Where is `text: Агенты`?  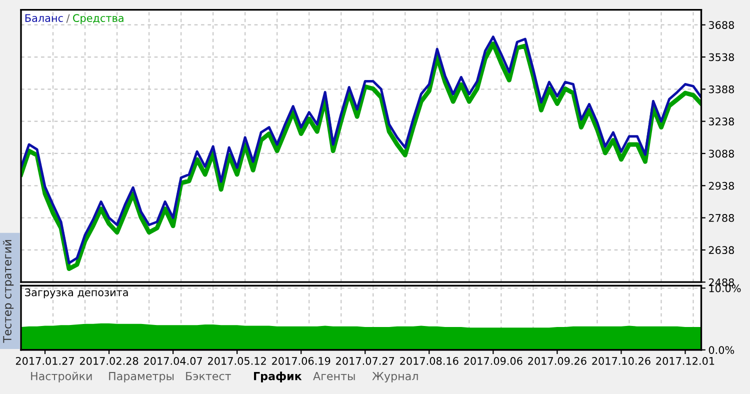
text: Агенты is located at coordinates (334, 376).